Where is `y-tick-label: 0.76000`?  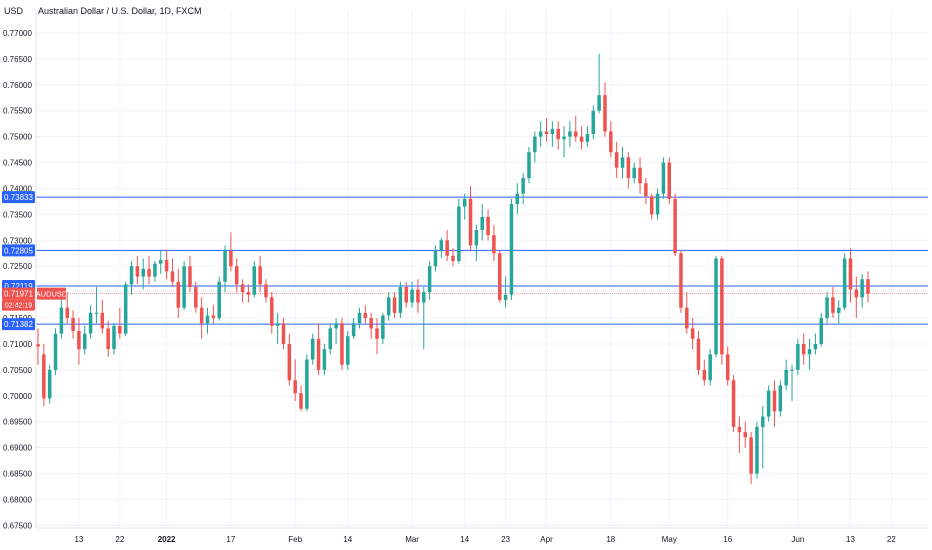 y-tick-label: 0.76000 is located at coordinates (17, 85).